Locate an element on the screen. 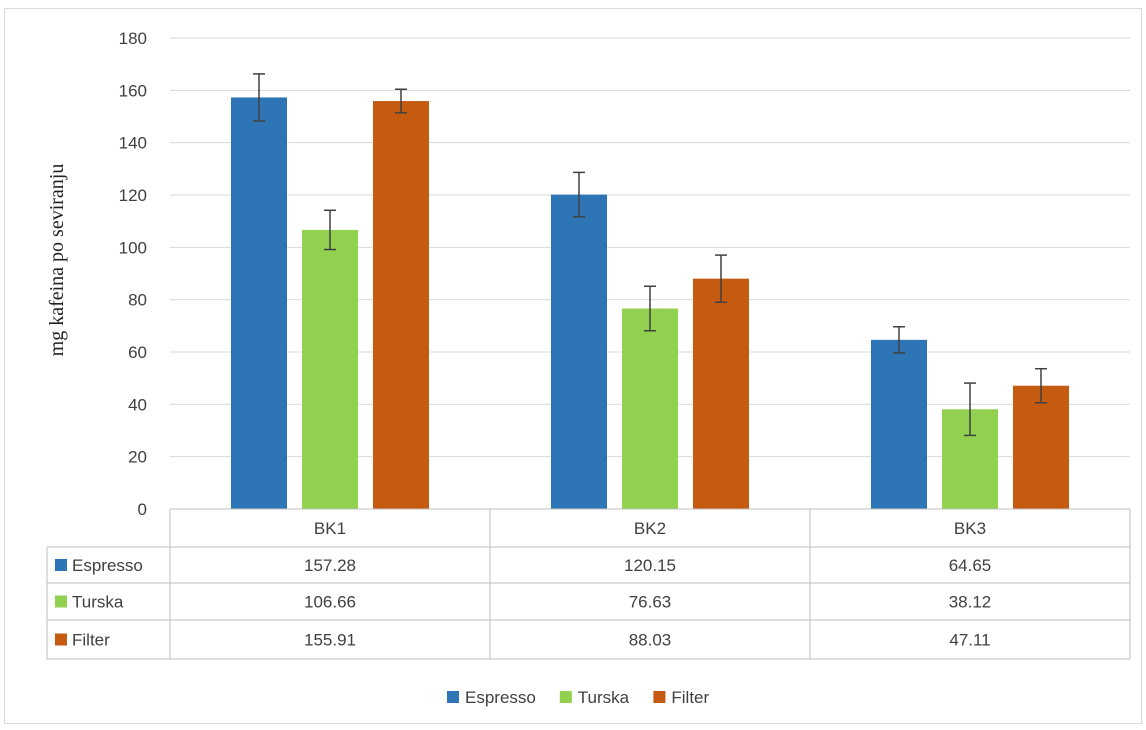  y-tick-label: 60 is located at coordinates (137, 352).